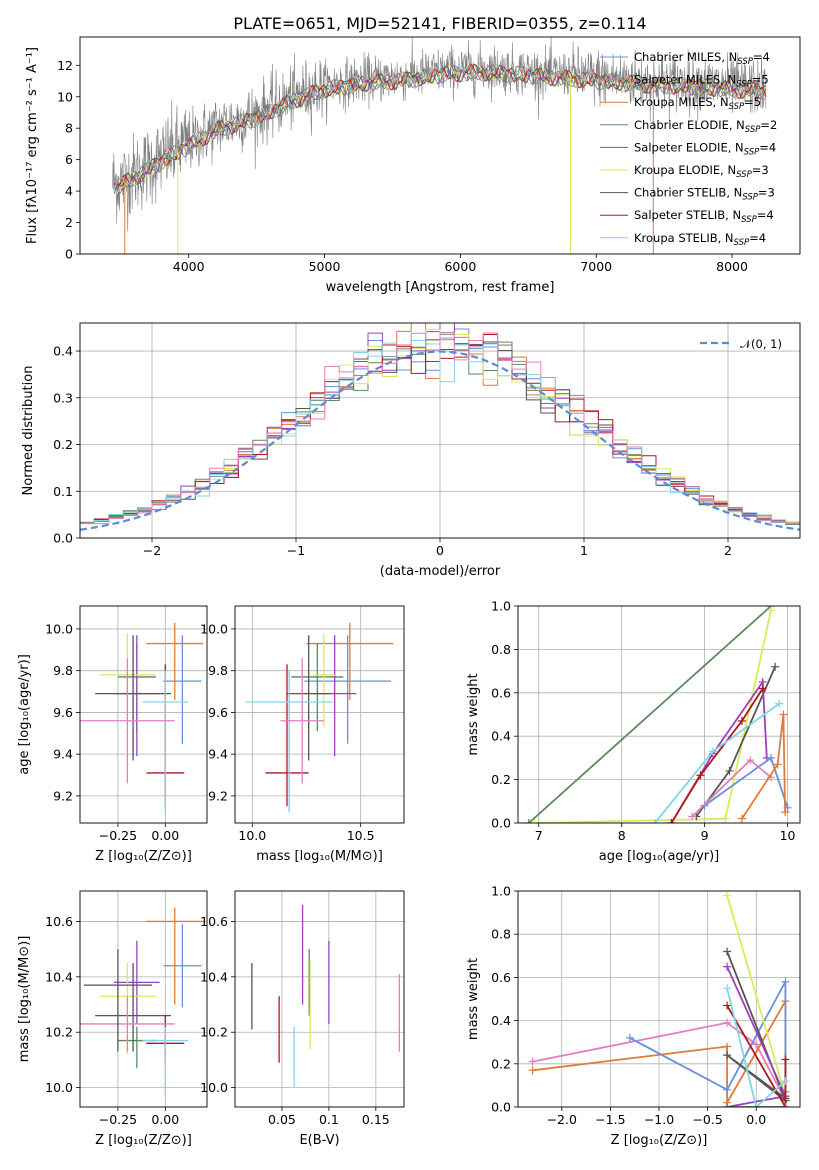  What do you see at coordinates (63, 491) in the screenshot?
I see `y-tick-label: 0.1` at bounding box center [63, 491].